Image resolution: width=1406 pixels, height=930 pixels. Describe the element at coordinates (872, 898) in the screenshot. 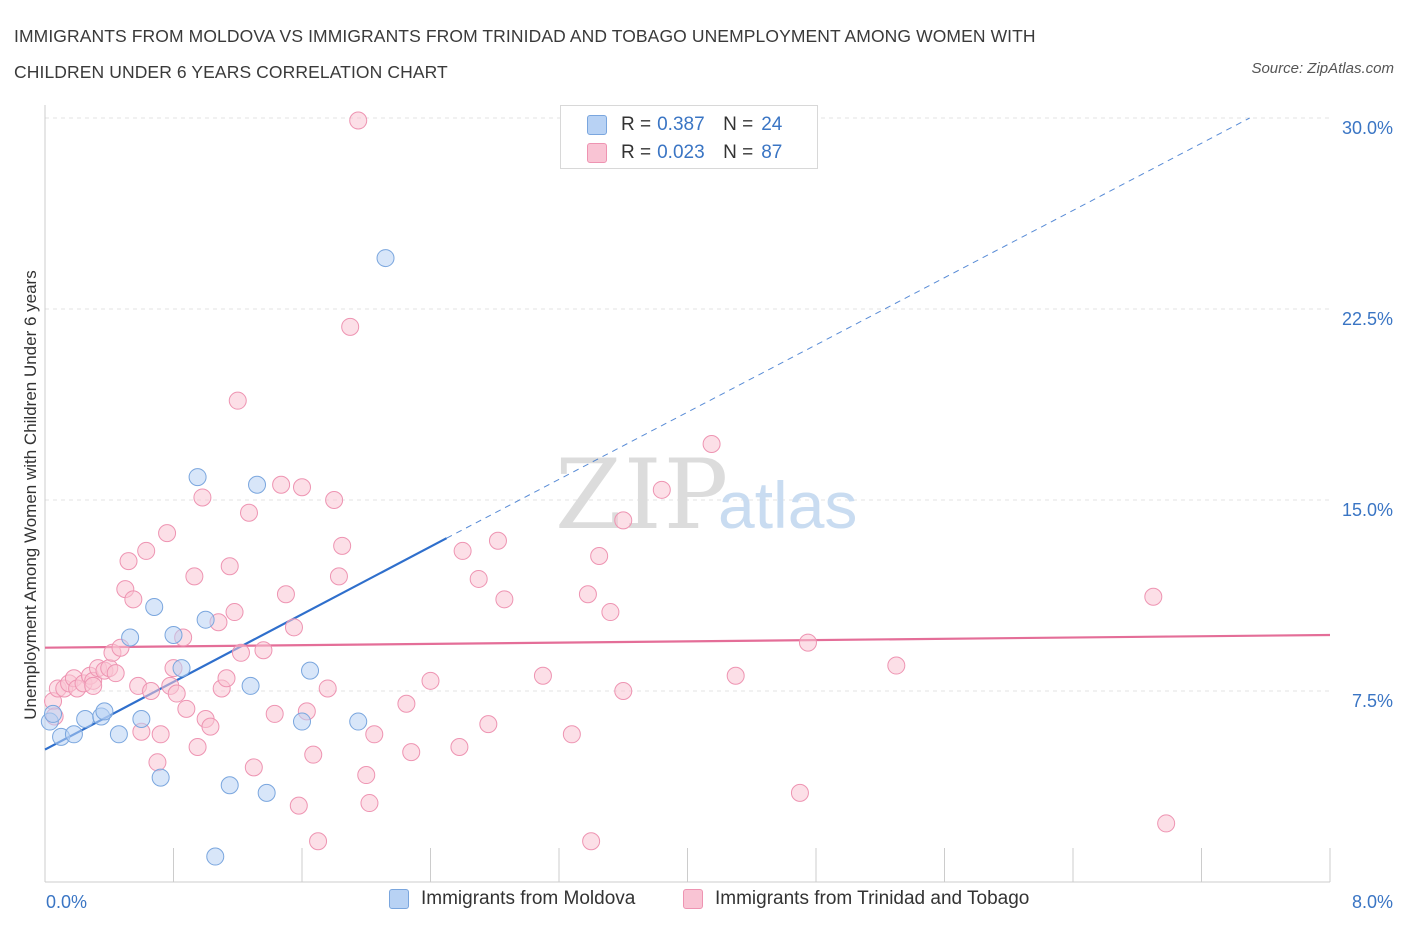

I see `series-name-trinidad: Immigrants from Trinidad and Tobago` at that location.